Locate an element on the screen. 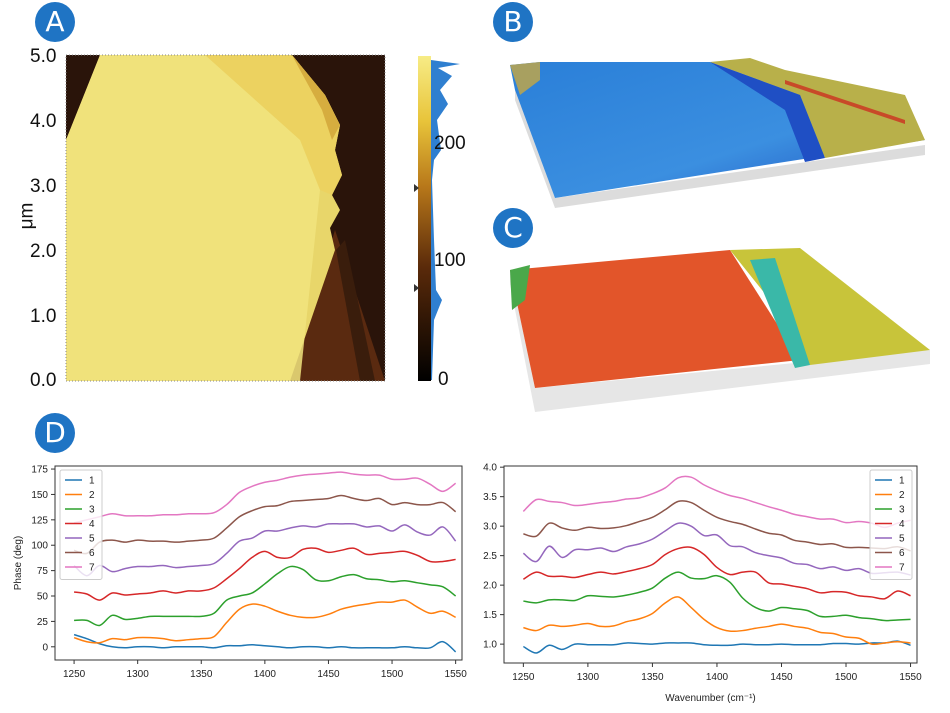 Image resolution: width=950 pixels, height=713 pixels. afm-ylabel: μm is located at coordinates (27, 216).